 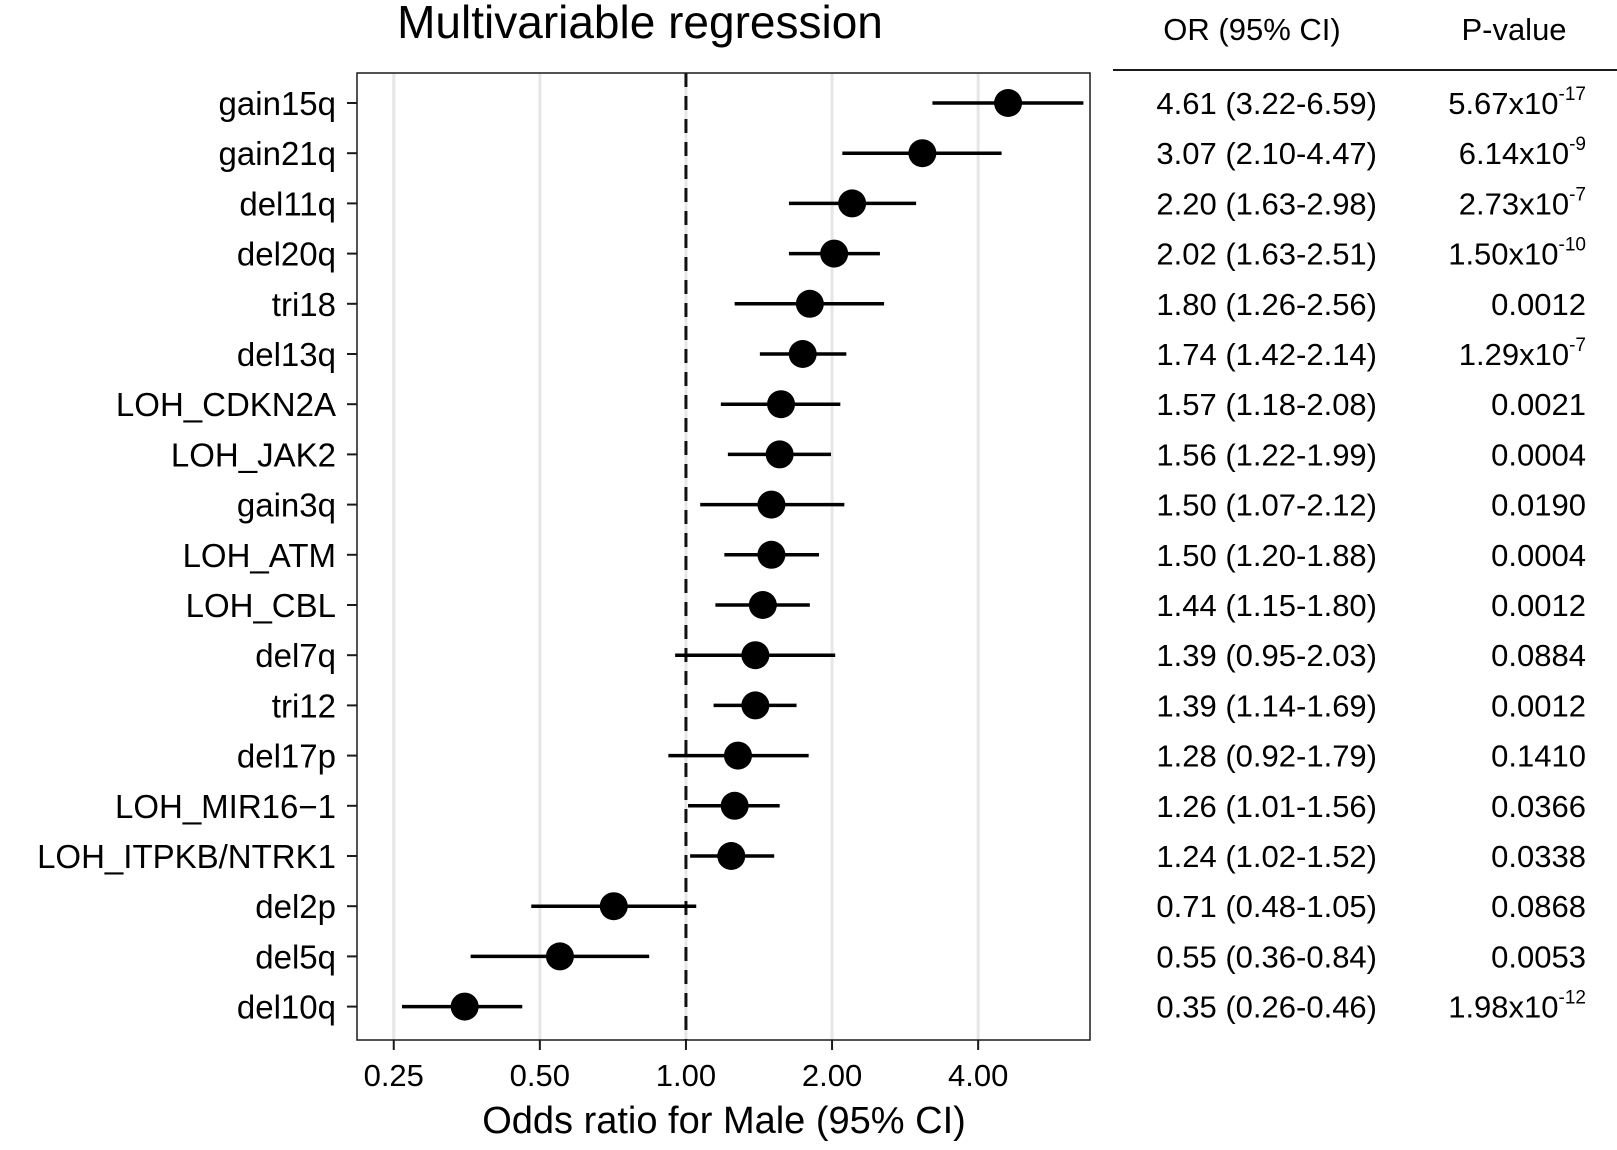 What do you see at coordinates (1538, 505) in the screenshot?
I see `p-value: 0.0190` at bounding box center [1538, 505].